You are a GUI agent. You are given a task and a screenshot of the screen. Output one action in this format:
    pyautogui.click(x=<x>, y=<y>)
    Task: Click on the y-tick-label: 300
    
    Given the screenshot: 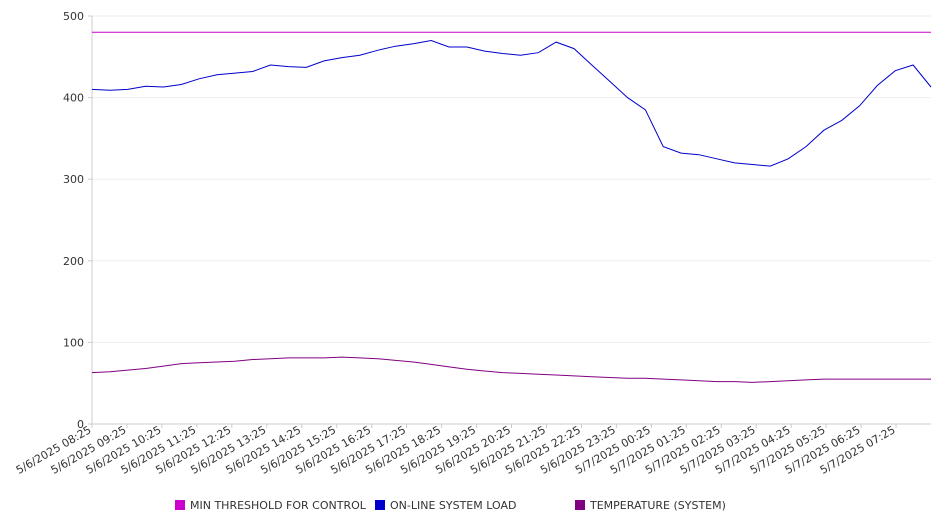 What is the action you would take?
    pyautogui.click(x=73, y=179)
    